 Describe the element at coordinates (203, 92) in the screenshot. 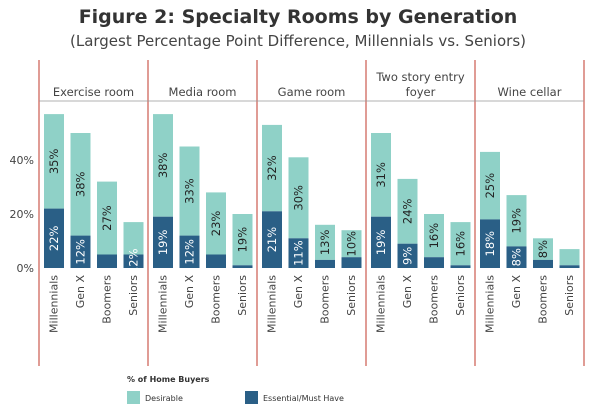

I see `panel-title: Media room` at that location.